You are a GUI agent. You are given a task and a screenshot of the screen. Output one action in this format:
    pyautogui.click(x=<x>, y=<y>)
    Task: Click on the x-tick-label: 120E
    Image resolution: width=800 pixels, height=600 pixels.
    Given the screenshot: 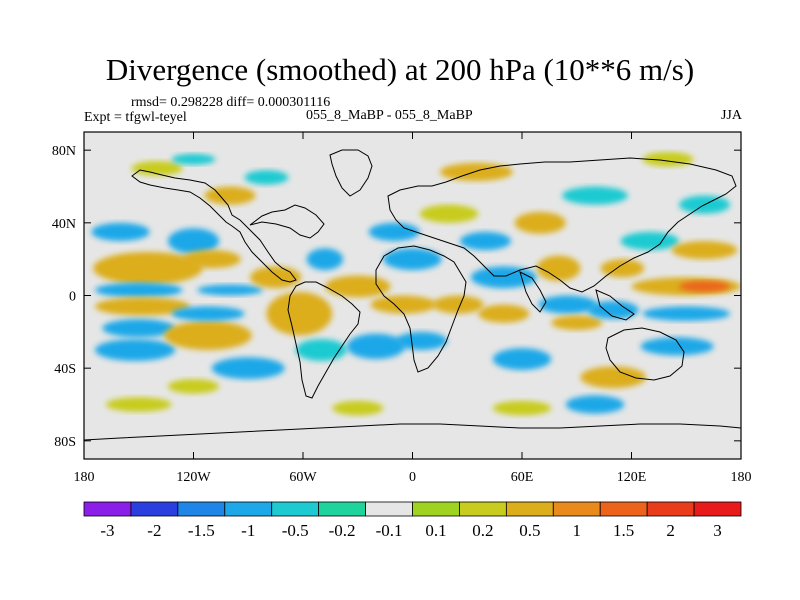 What is the action you would take?
    pyautogui.click(x=632, y=477)
    